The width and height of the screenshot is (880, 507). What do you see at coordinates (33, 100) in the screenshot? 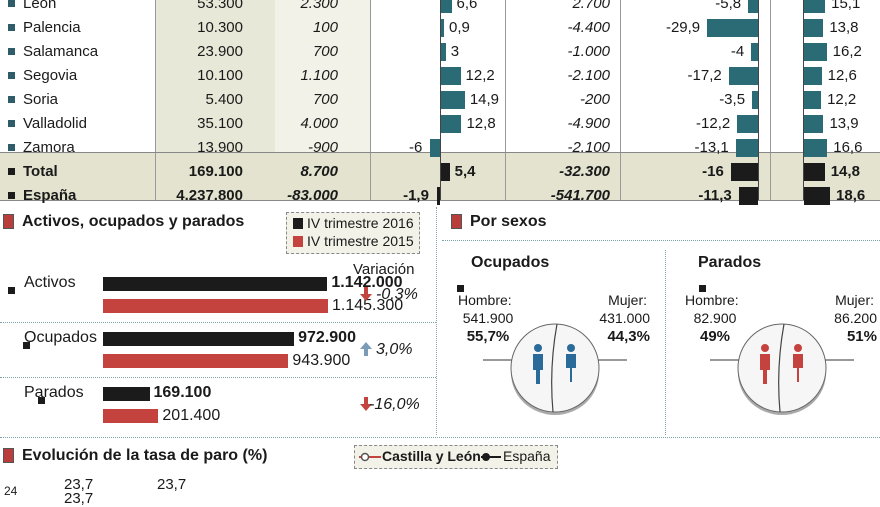
I see `row-name: Soria` at bounding box center [33, 100].